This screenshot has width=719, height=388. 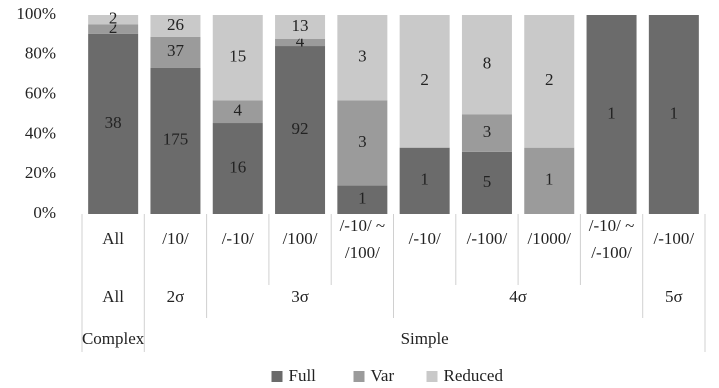 I want to click on data-label: 8, so click(x=487, y=63).